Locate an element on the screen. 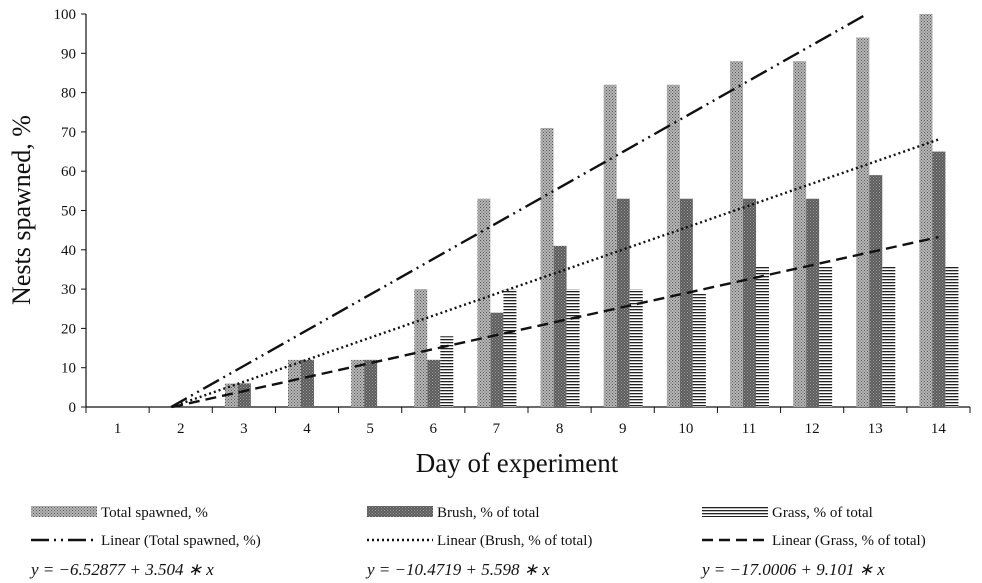 The image size is (982, 583). x-tick-label: 11 is located at coordinates (749, 429).